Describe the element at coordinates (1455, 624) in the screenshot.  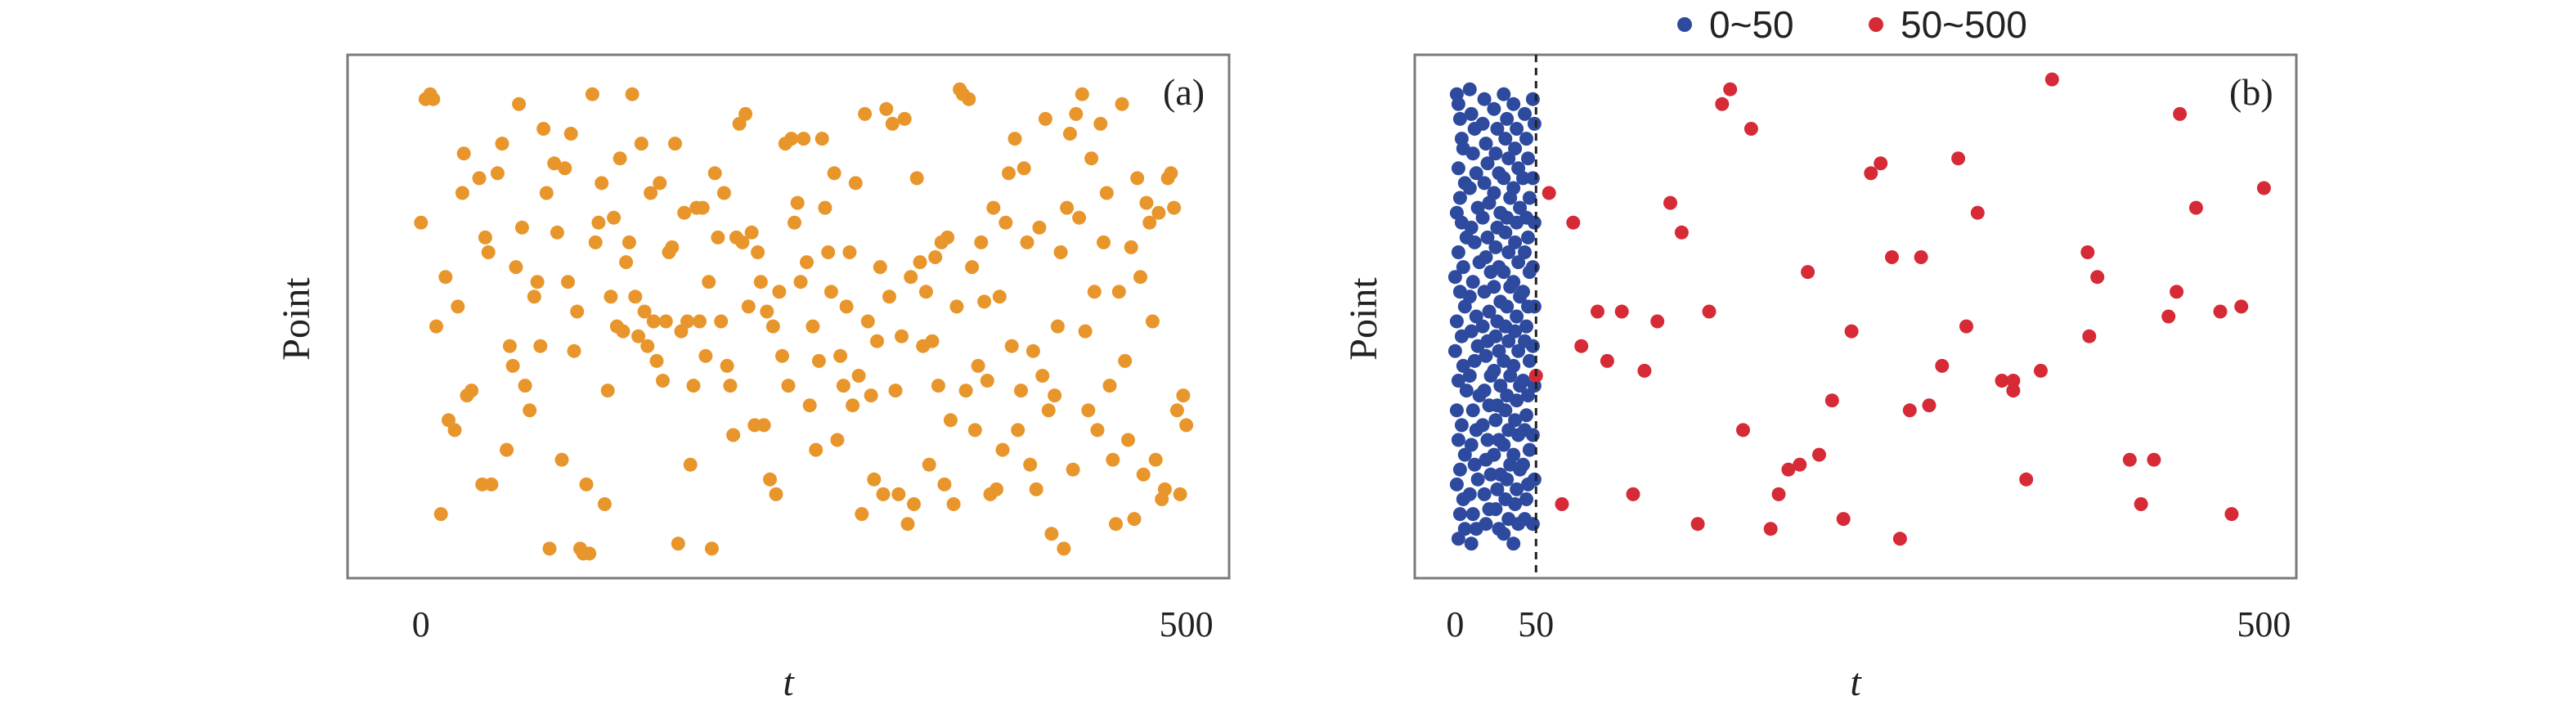
I see `panel-b-x-tick-label-0: 0` at that location.